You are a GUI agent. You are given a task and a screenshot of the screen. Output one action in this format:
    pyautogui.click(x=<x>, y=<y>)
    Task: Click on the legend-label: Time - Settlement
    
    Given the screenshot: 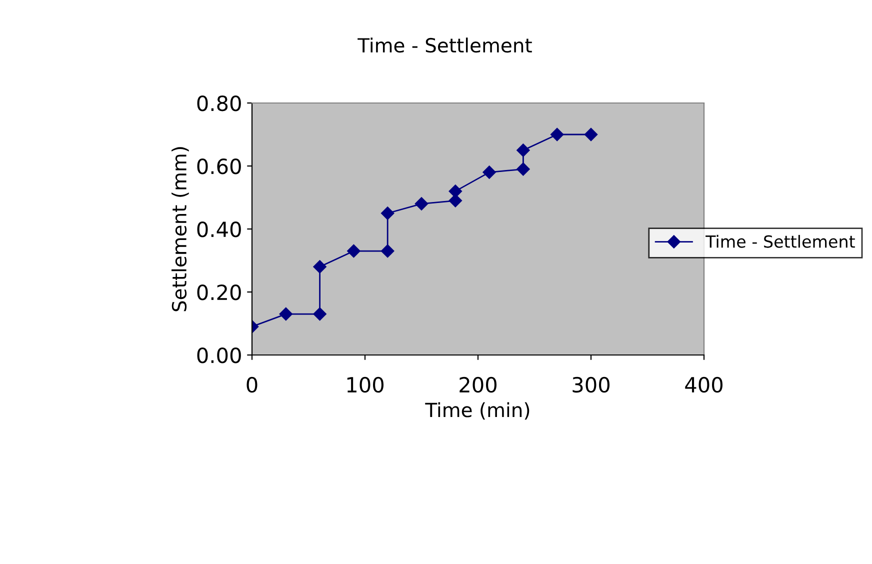 What is the action you would take?
    pyautogui.click(x=780, y=241)
    